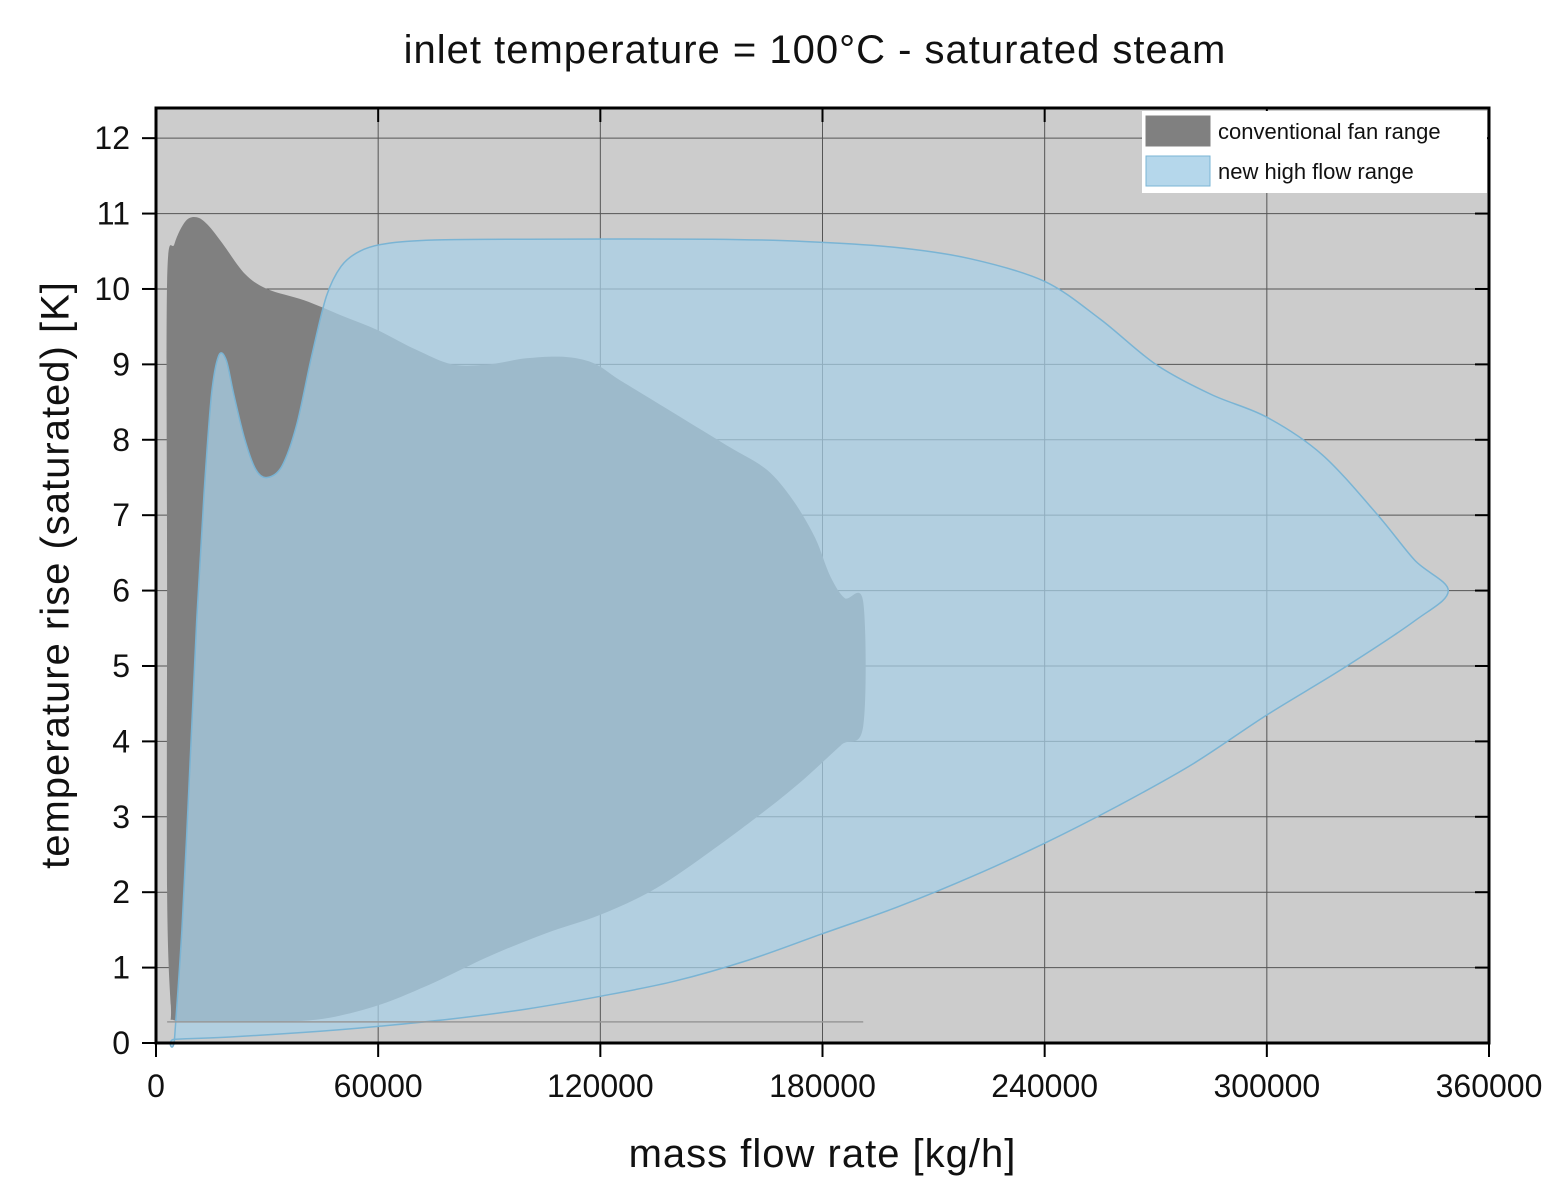 This screenshot has height=1200, width=1568. I want to click on legend-label-0: conventional fan range, so click(1329, 131).